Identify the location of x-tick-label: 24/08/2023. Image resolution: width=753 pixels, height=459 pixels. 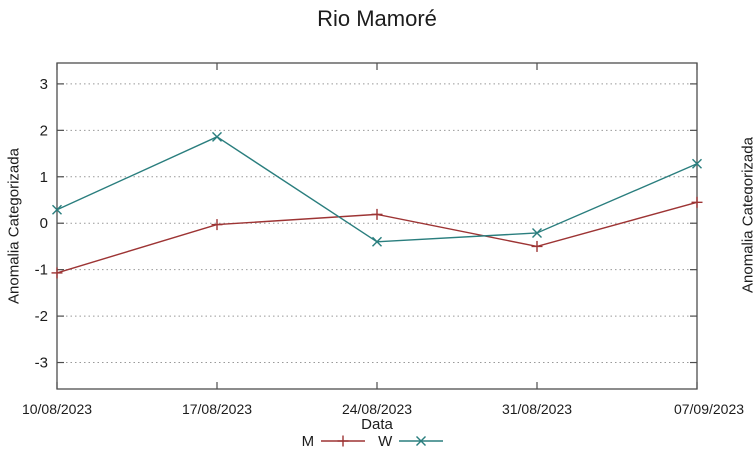
(377, 409).